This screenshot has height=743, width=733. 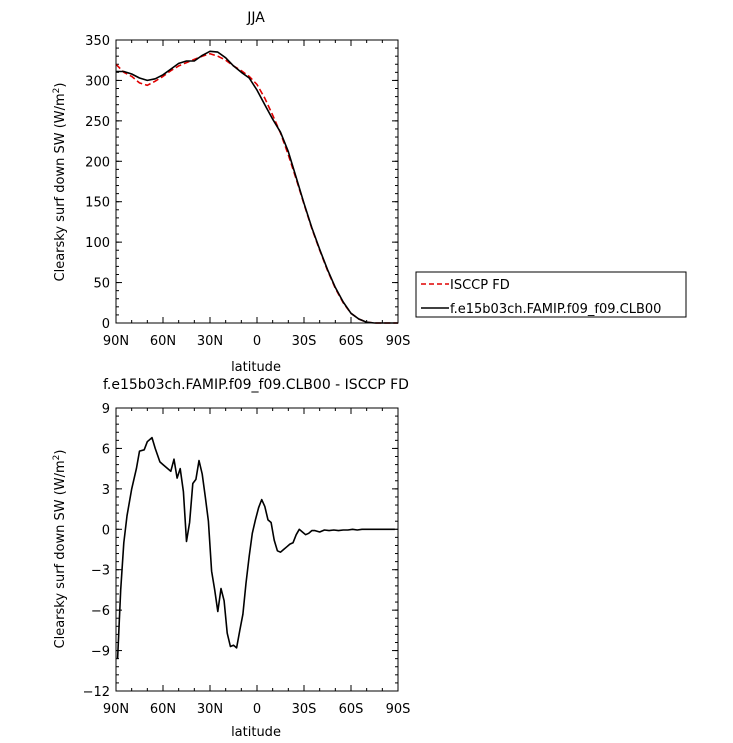 What do you see at coordinates (100, 652) in the screenshot?
I see `y-tick-label: −9` at bounding box center [100, 652].